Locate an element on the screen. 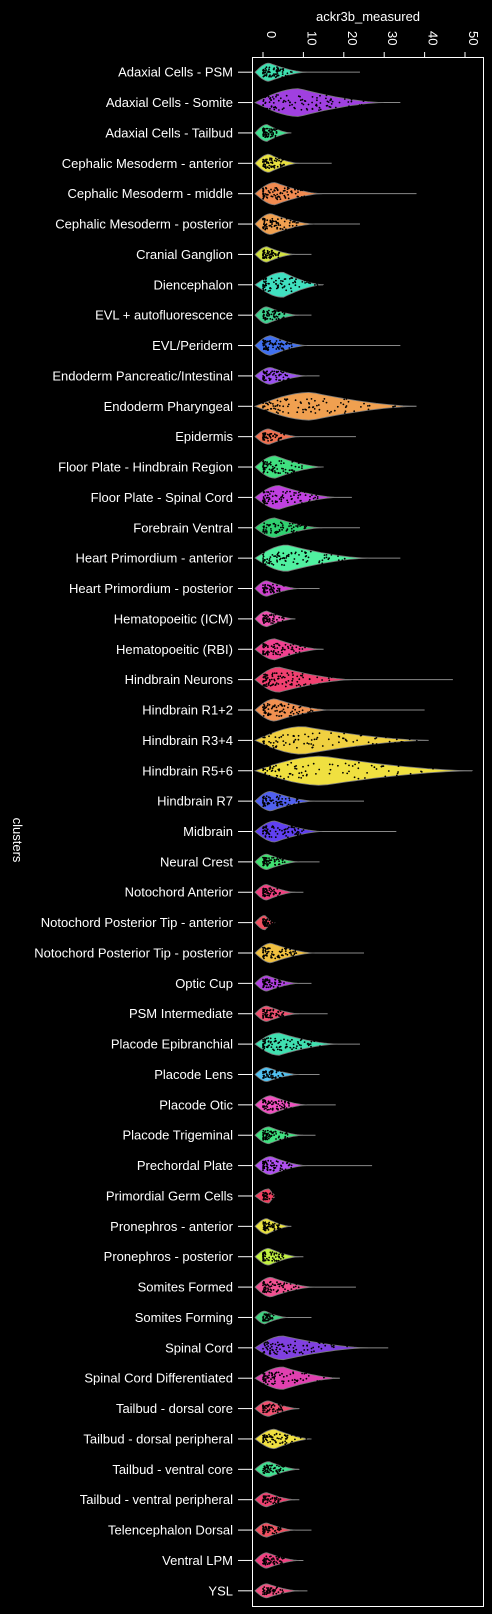 This screenshot has width=492, height=1614. category-label: YSL is located at coordinates (220, 1590).